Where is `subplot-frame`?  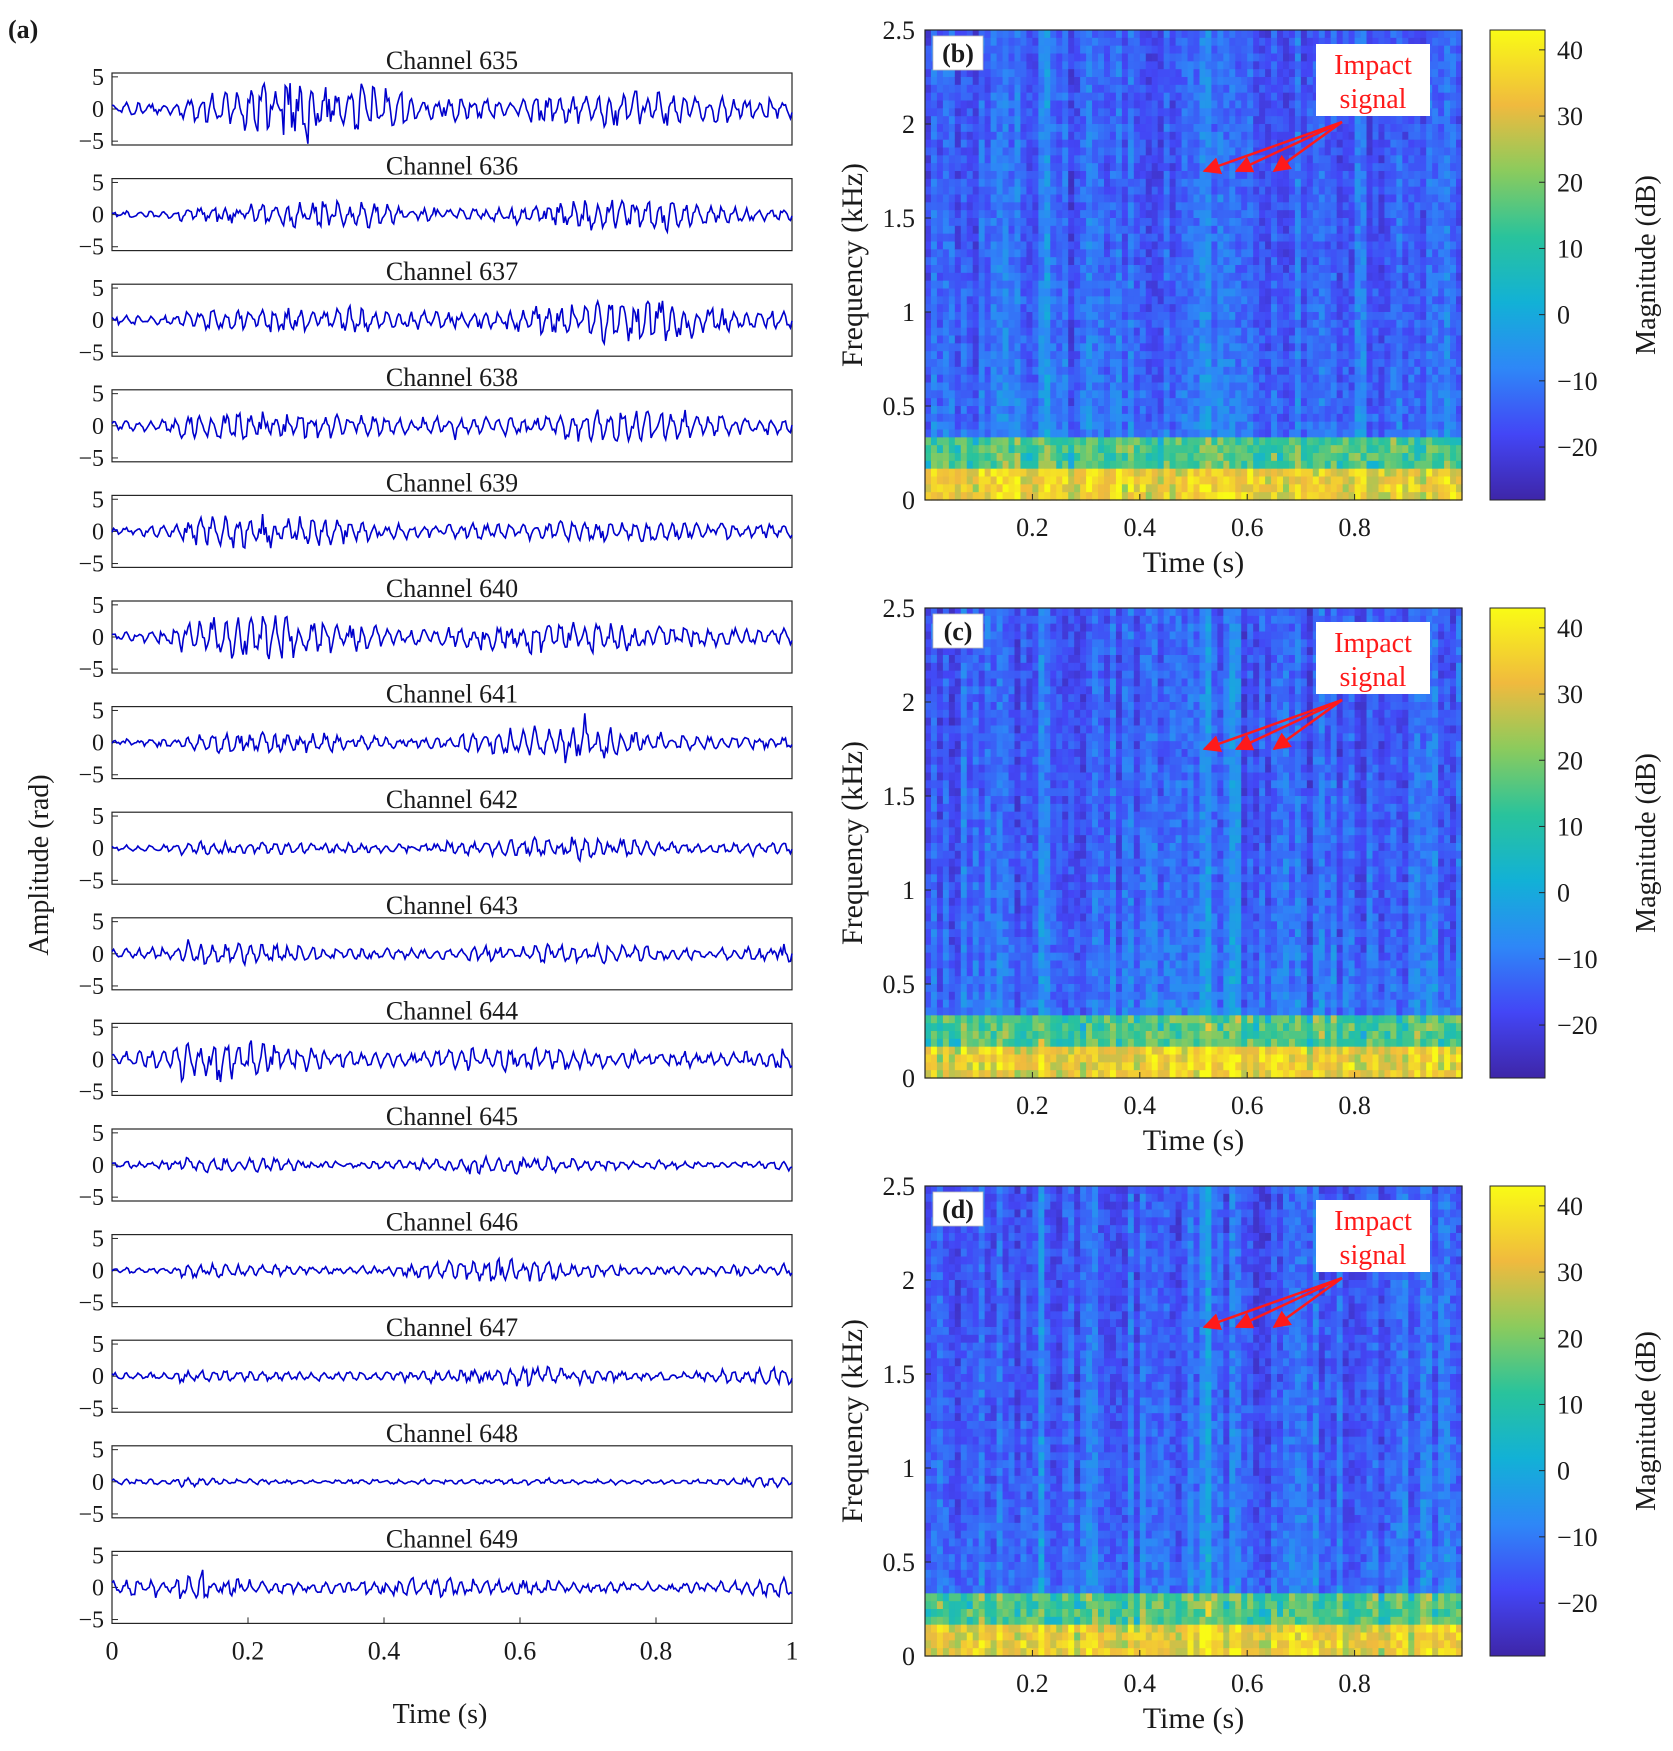 subplot-frame is located at coordinates (452, 1059).